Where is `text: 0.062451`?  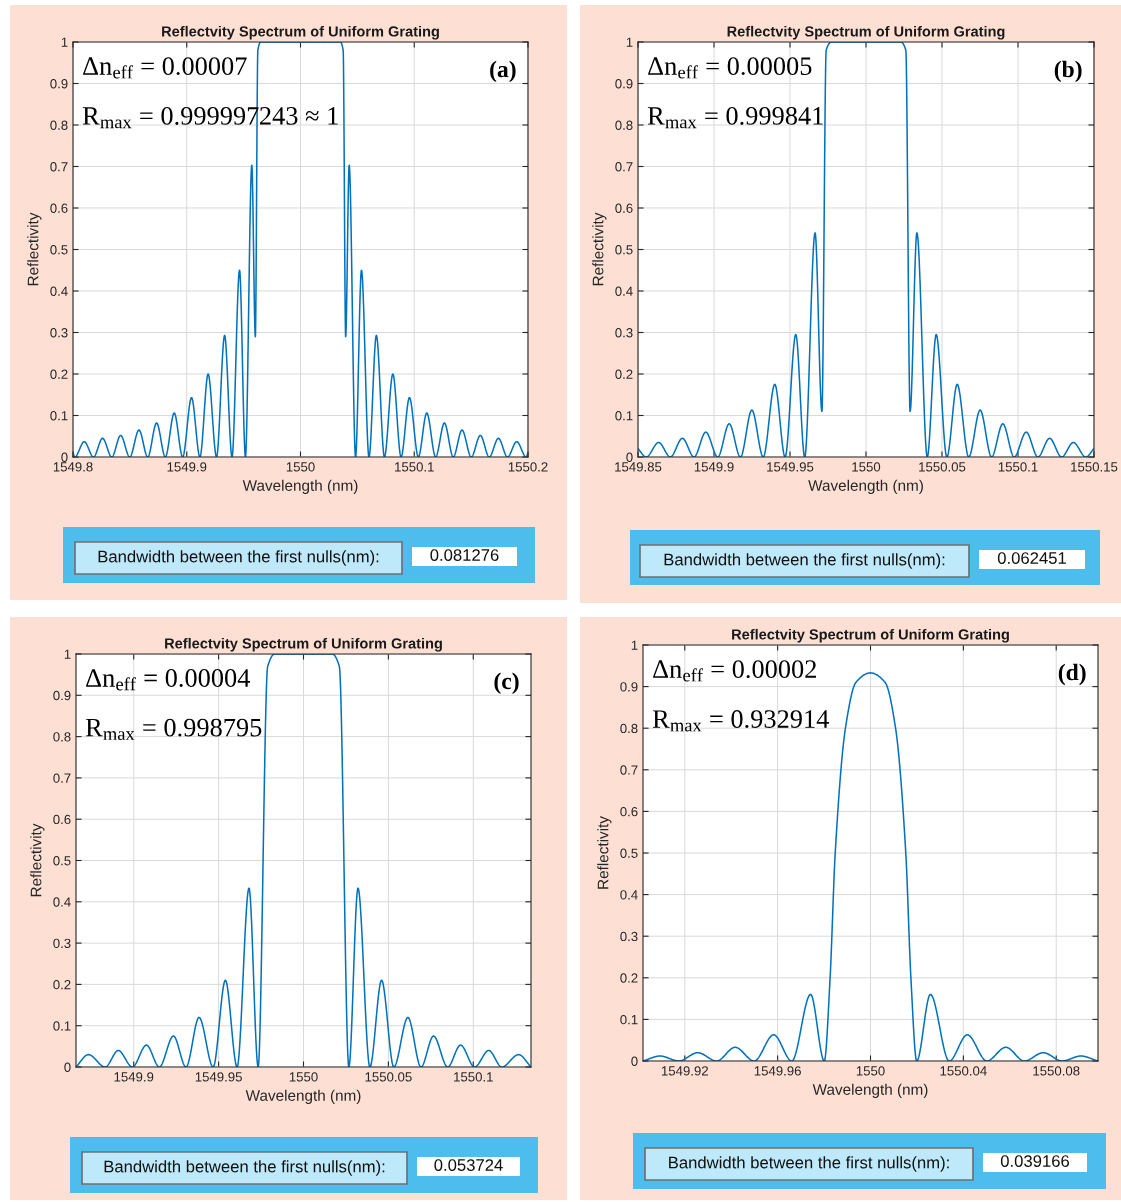 text: 0.062451 is located at coordinates (1031, 558).